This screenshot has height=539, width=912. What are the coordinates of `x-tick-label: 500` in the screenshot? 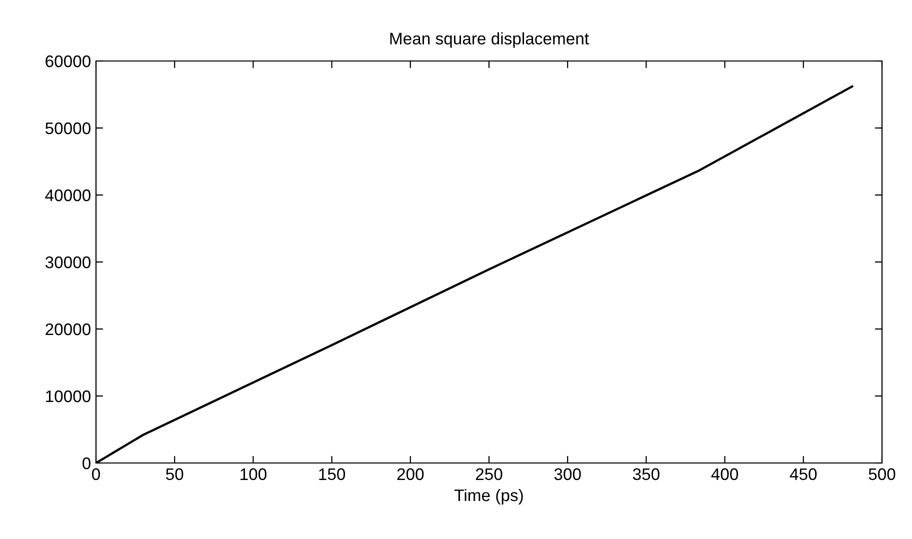 It's located at (882, 474).